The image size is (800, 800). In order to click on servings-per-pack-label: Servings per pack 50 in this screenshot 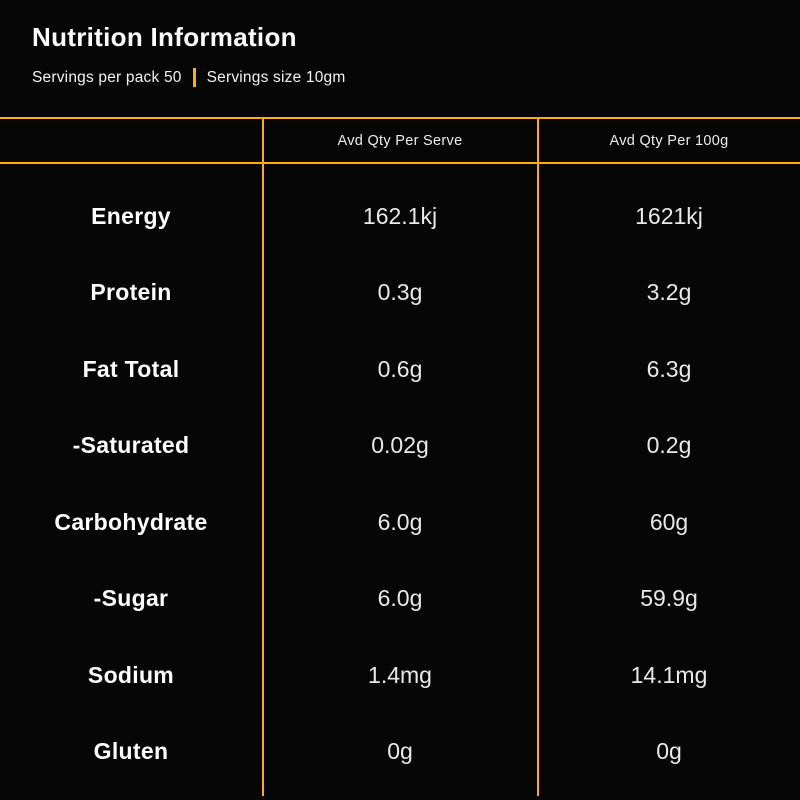, I will do `click(107, 77)`.